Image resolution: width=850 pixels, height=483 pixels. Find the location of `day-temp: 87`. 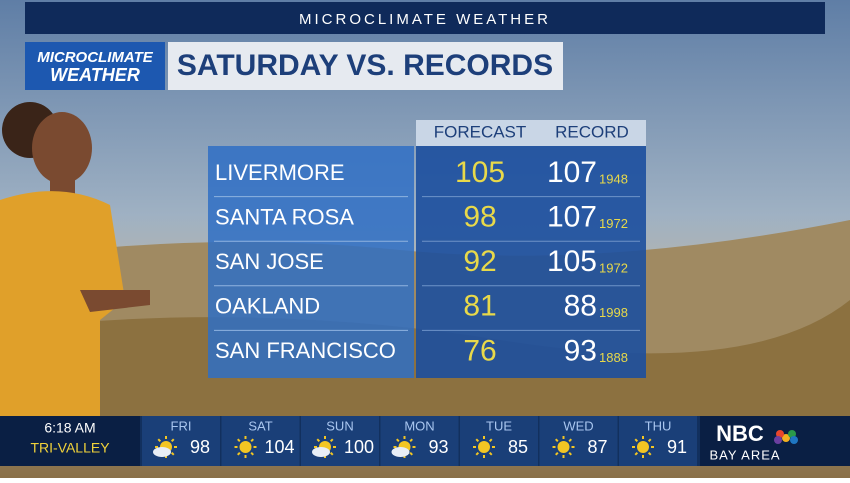

day-temp: 87 is located at coordinates (597, 447).